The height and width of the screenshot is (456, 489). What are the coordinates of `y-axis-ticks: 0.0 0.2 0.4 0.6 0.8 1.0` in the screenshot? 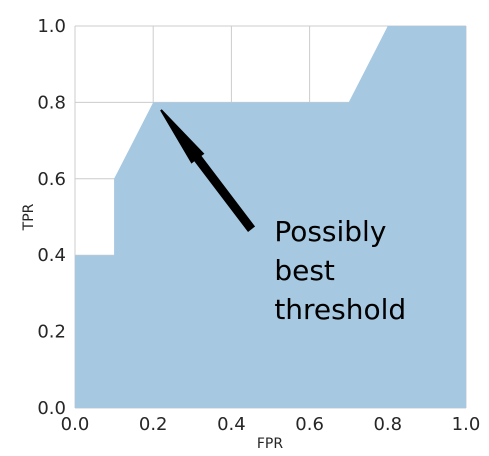 It's located at (51, 217).